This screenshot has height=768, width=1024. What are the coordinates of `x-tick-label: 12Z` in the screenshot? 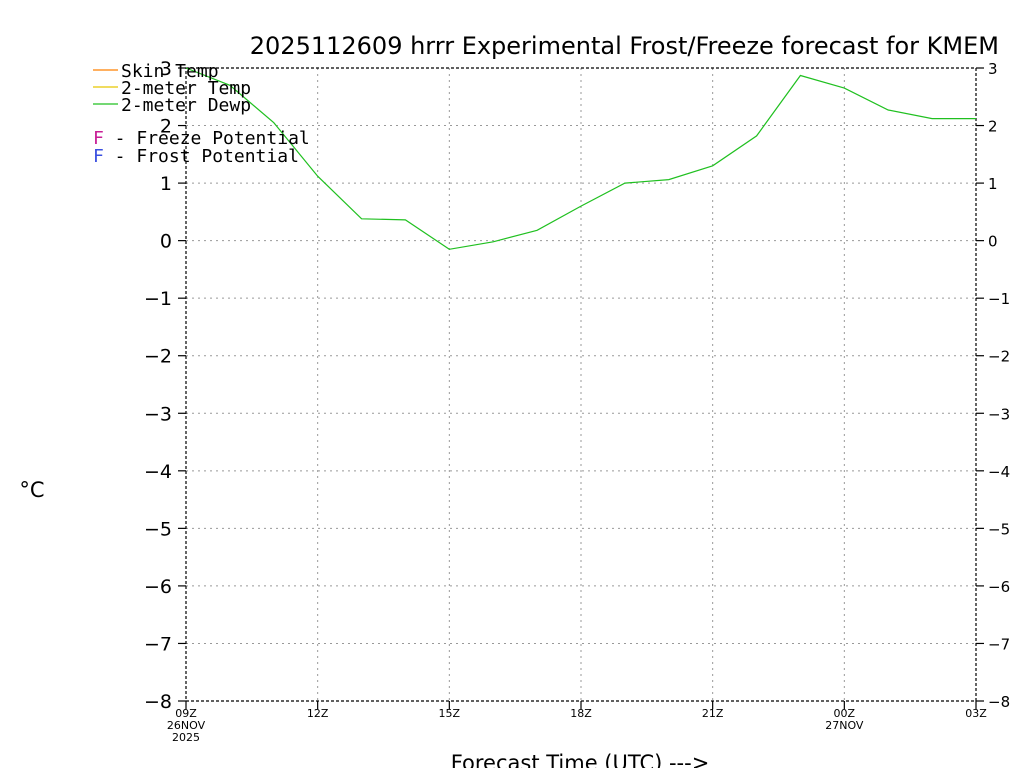 It's located at (318, 713).